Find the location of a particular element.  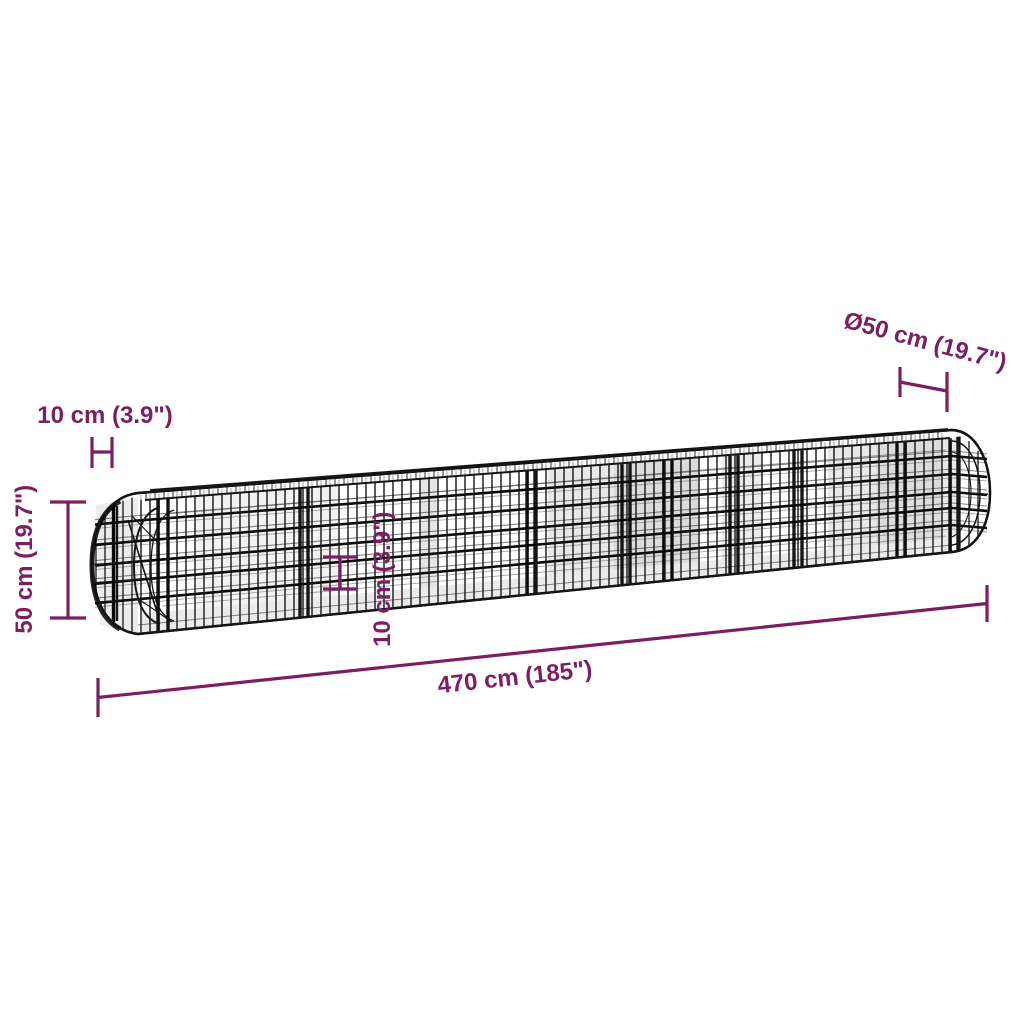

wall-thickness-left-bracket is located at coordinates (102, 452).